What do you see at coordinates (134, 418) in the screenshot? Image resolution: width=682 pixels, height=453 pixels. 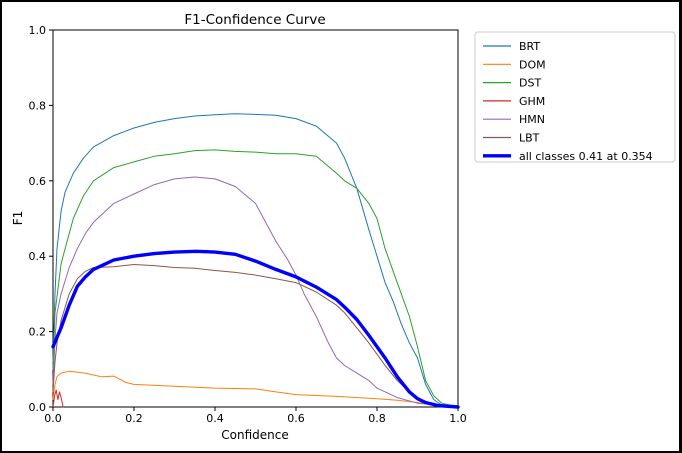 I see `x-tick-label: 0.2` at bounding box center [134, 418].